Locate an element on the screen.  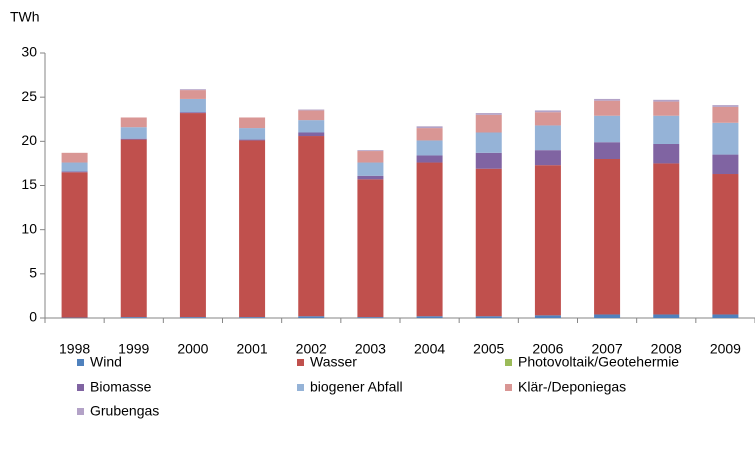
x-tick-label: 1998 is located at coordinates (74, 349).